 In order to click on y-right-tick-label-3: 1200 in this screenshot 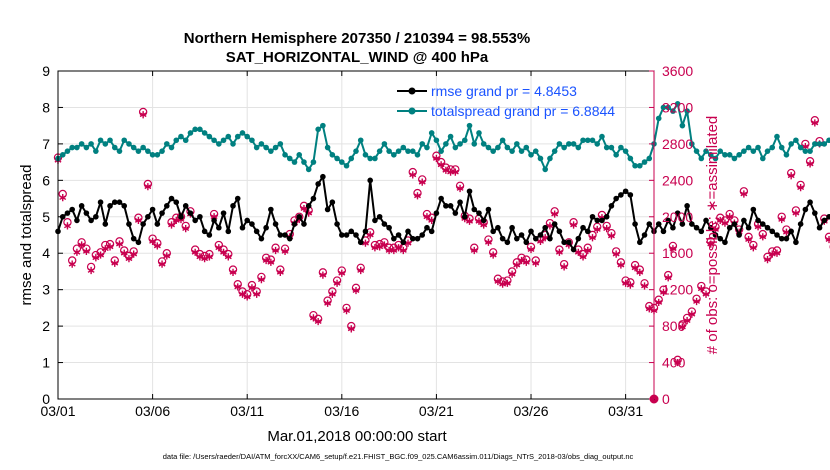, I will do `click(677, 290)`.